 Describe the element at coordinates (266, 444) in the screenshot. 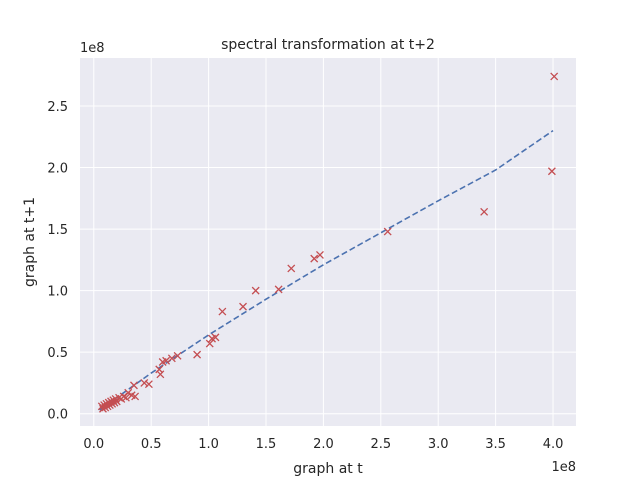

I see `x-tick-label: 1.5` at that location.